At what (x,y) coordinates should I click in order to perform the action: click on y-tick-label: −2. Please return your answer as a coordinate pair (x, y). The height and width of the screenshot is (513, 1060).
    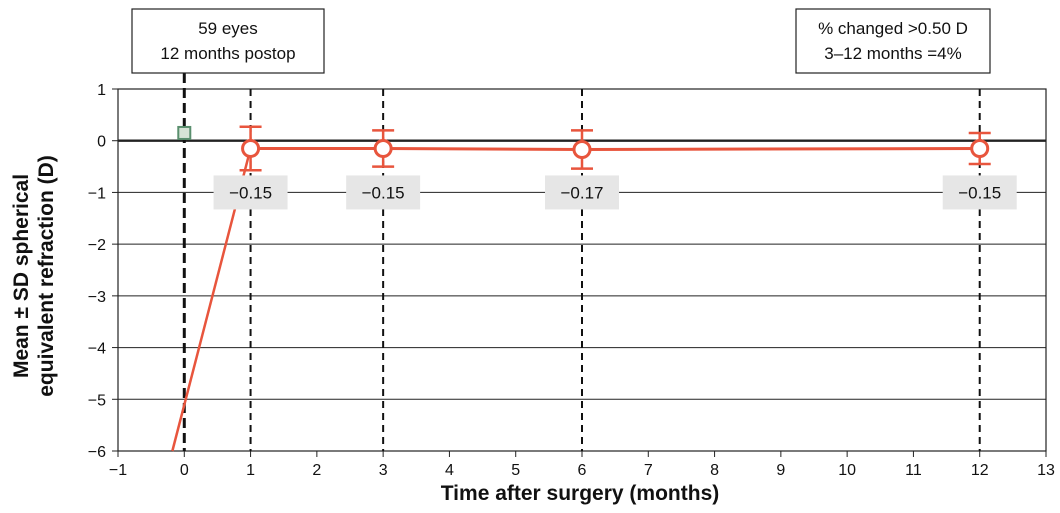
    Looking at the image, I should click on (97, 245).